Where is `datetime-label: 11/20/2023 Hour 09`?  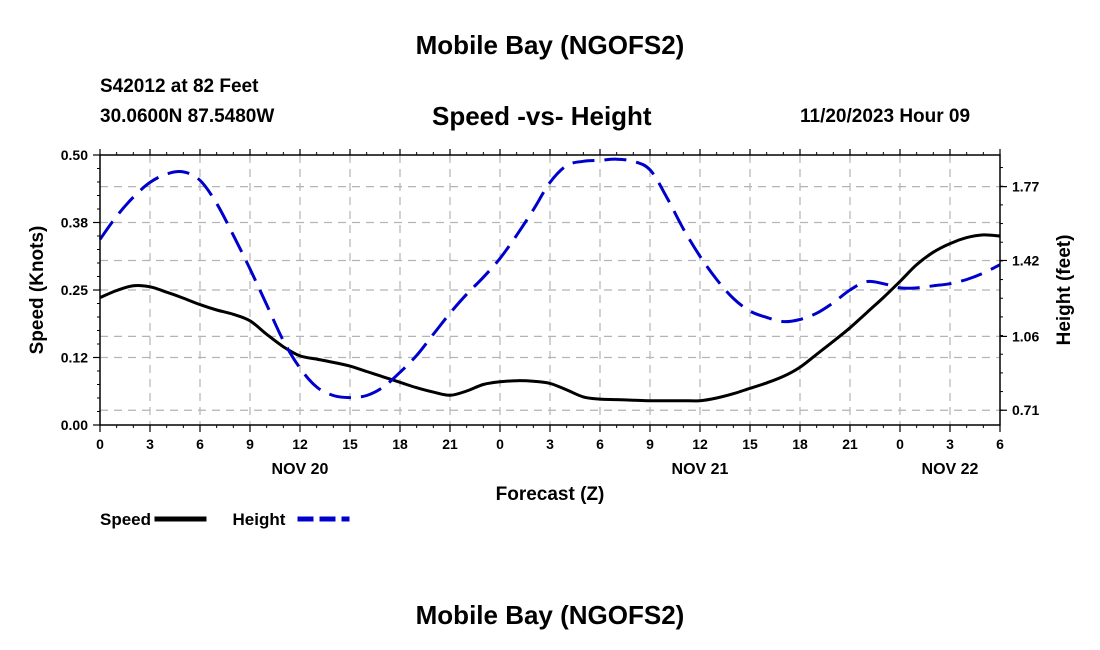
datetime-label: 11/20/2023 Hour 09 is located at coordinates (885, 116).